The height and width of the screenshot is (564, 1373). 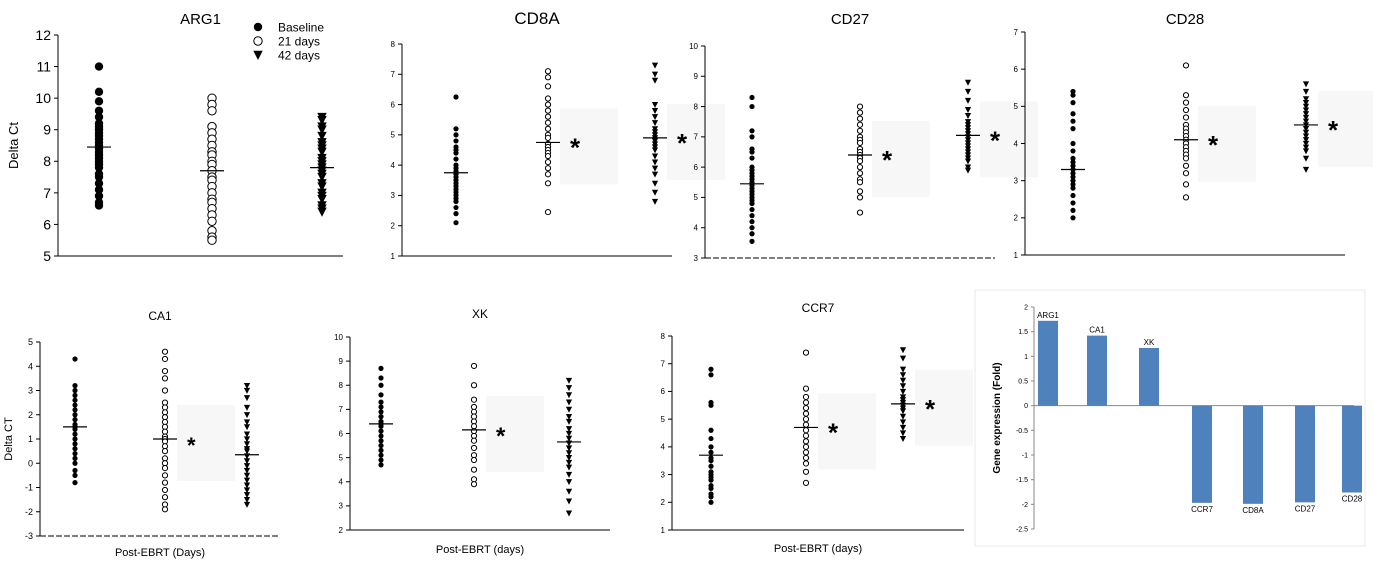 I want to click on chart-panel-ca1: CA1 -3 -2 -1 0 1 2 3 4 5 Delta CT Post-EBRT (Days) *, so click(x=141, y=434).